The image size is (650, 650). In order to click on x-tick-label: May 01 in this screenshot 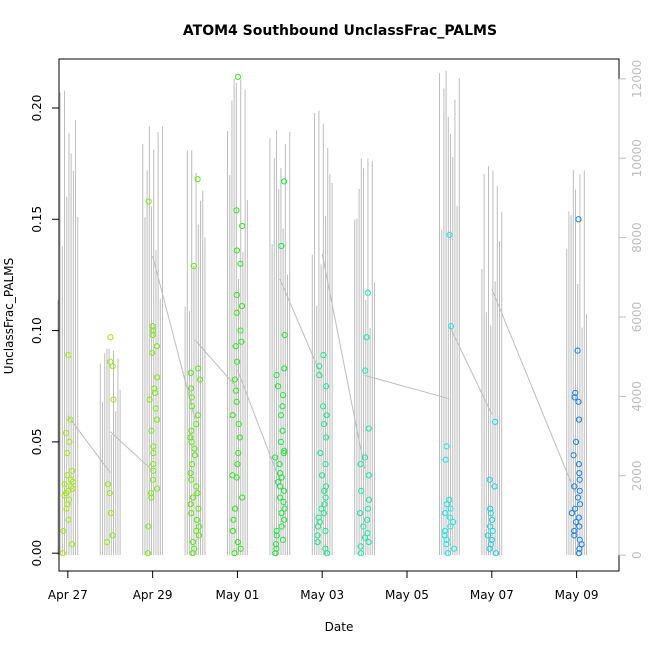, I will do `click(237, 595)`.